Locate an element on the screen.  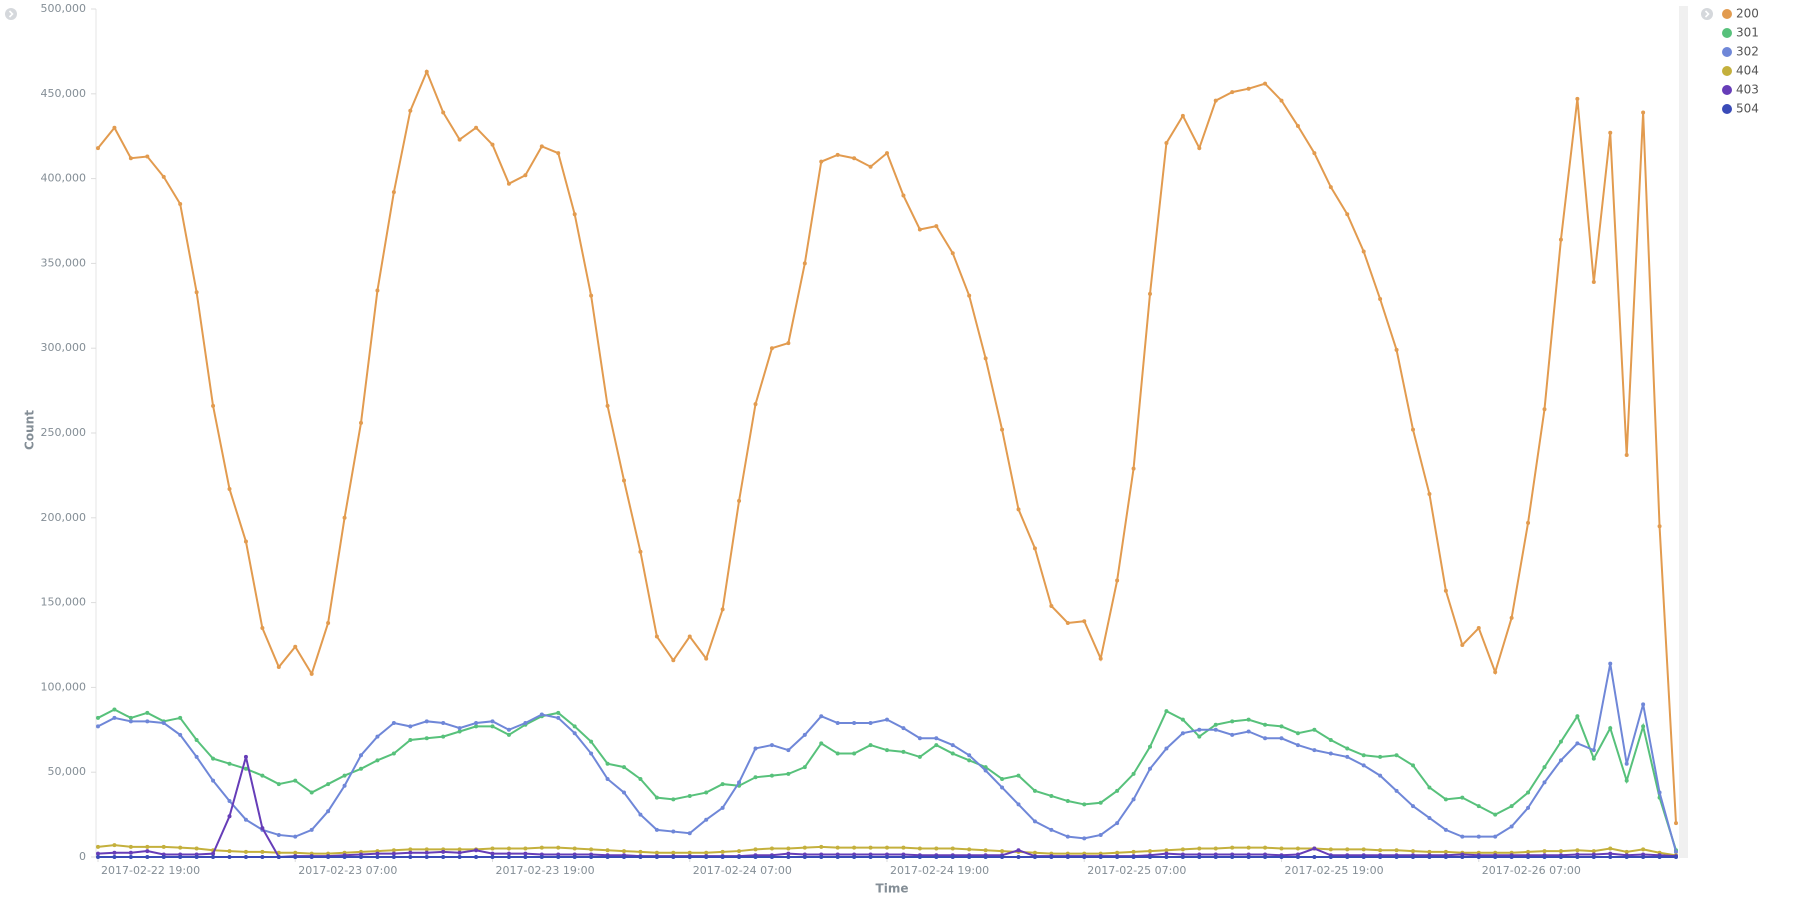
y-tick-label: 0 is located at coordinates (82, 856).